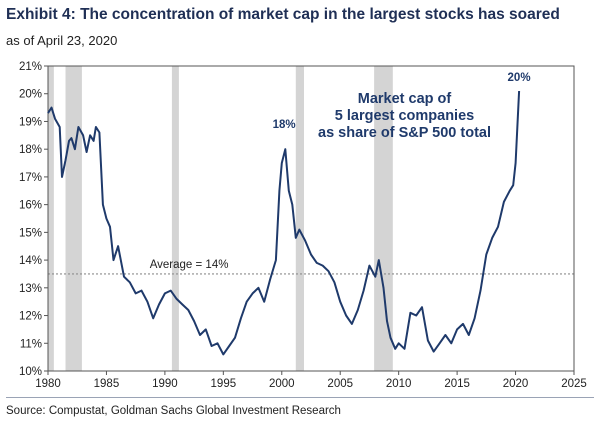  I want to click on average-label: Average = 14%, so click(189, 265).